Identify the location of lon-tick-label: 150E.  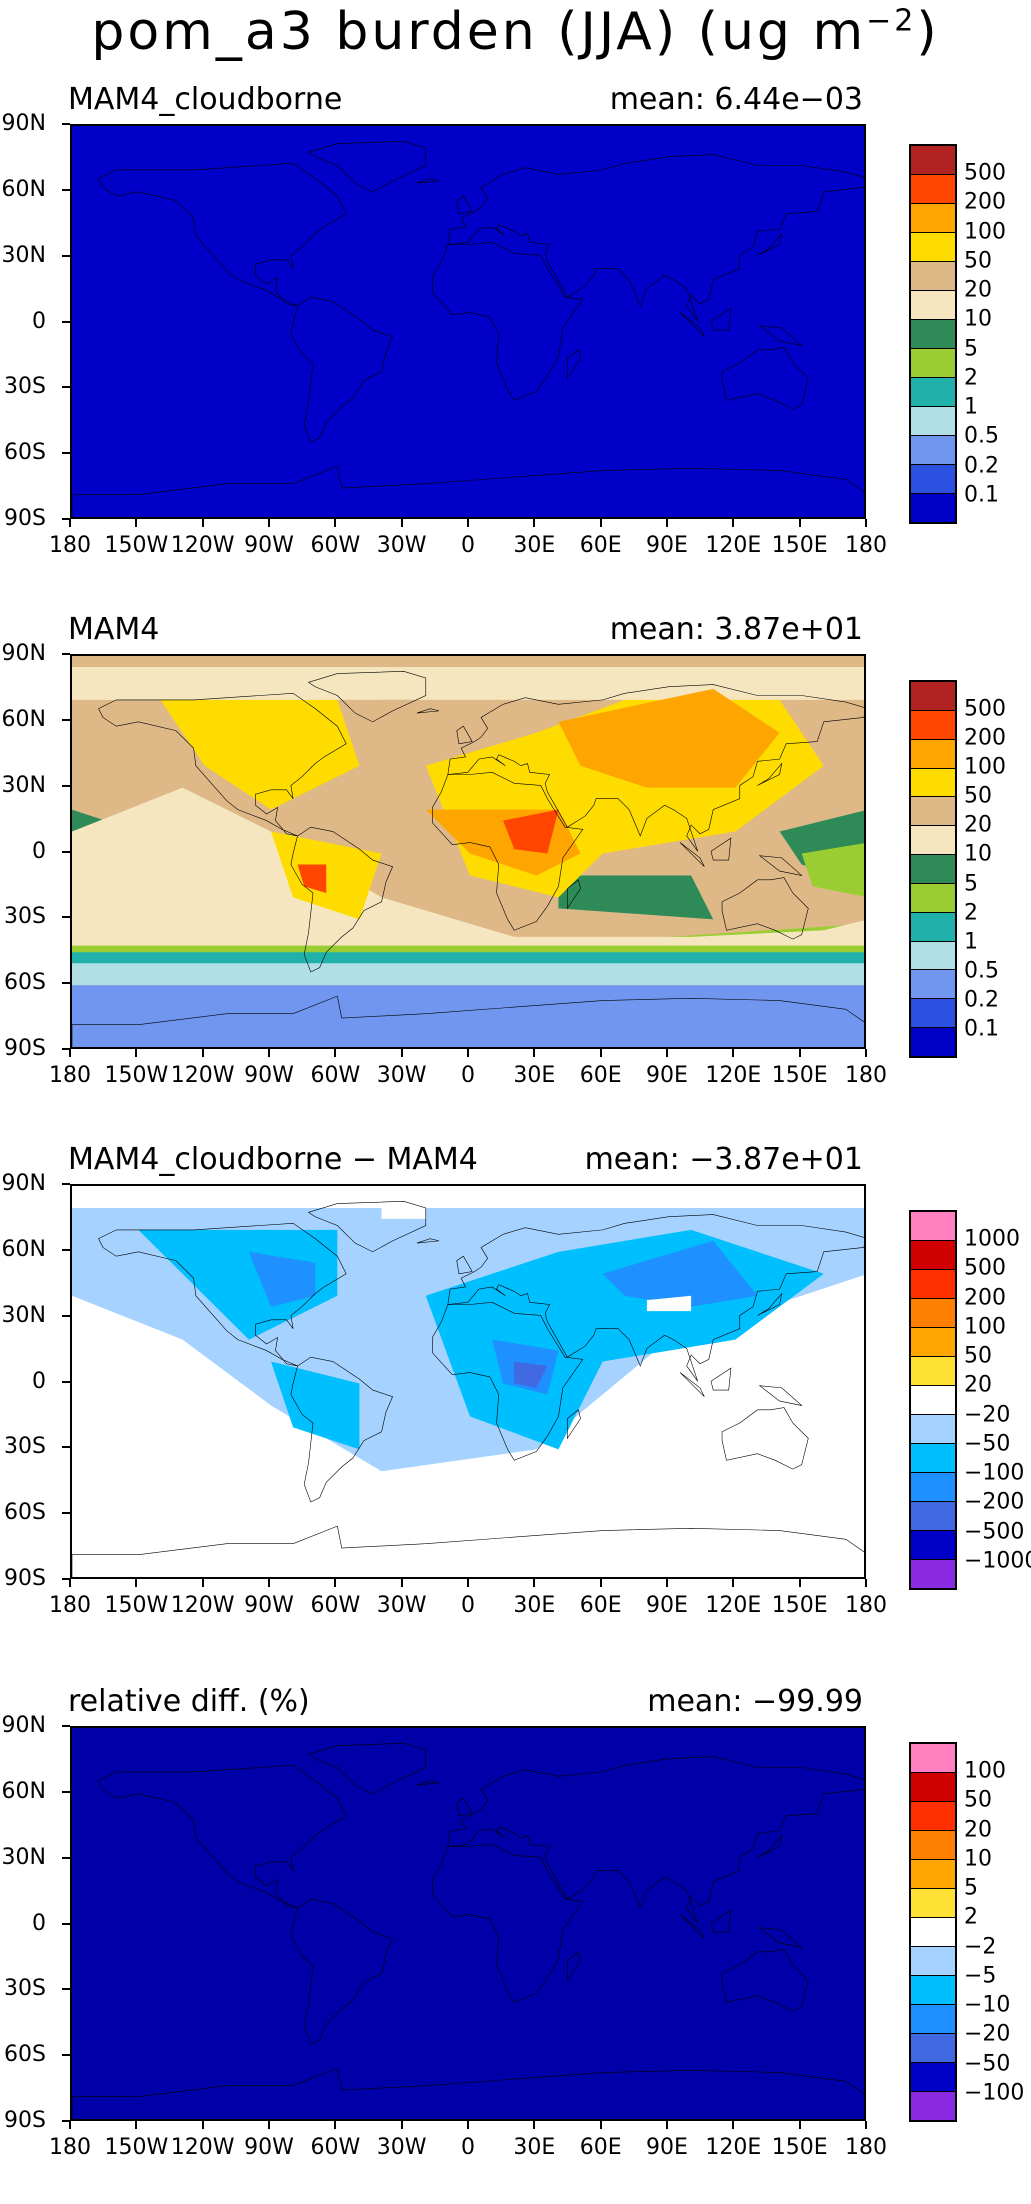
(799, 545).